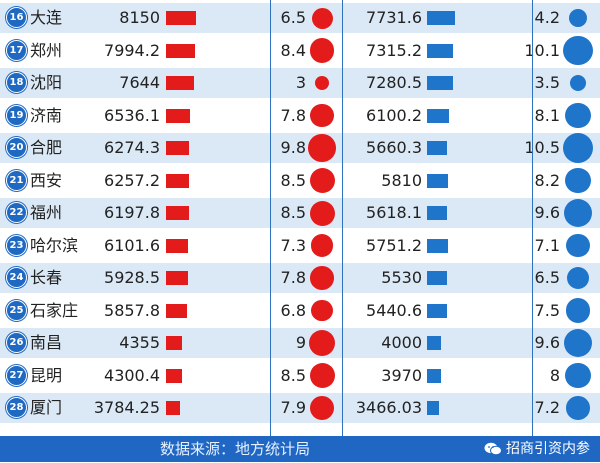 This screenshot has width=600, height=463. I want to click on gdp-2020-value: 7994.2, so click(132, 50).